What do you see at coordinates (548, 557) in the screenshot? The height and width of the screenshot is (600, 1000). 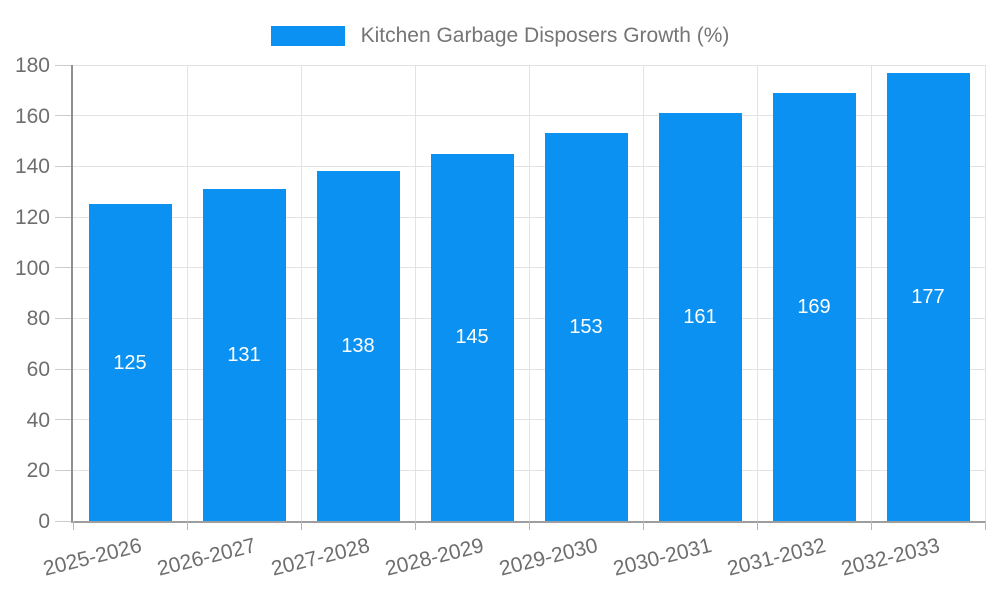 I see `x-axis-label: 2029-2030` at bounding box center [548, 557].